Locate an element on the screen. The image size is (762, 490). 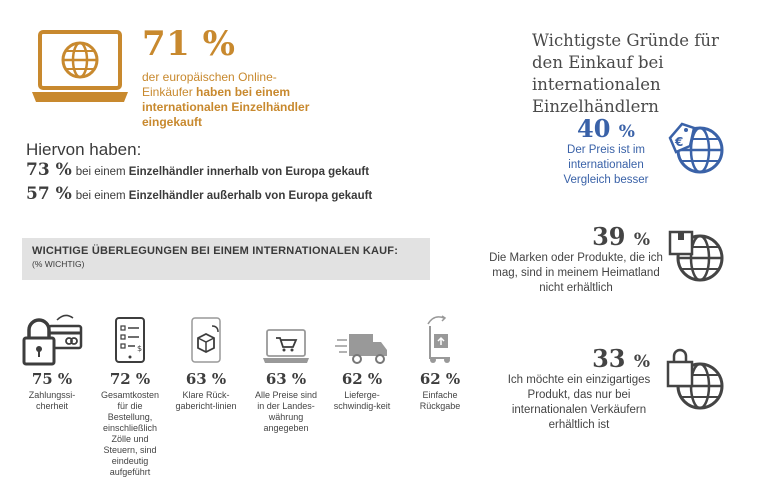
consideration-delivery-speed: 62 % Lieferge-schwindig-keit is located at coordinates (362, 361).